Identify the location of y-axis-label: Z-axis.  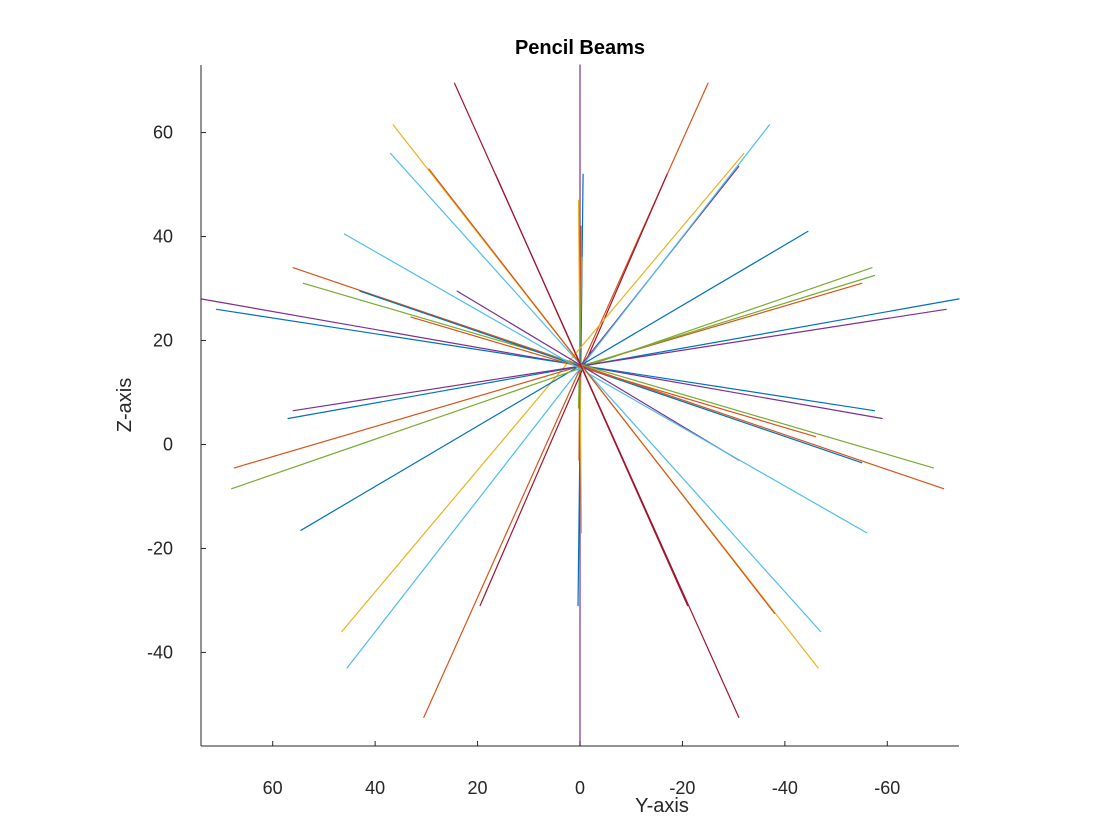
(125, 405).